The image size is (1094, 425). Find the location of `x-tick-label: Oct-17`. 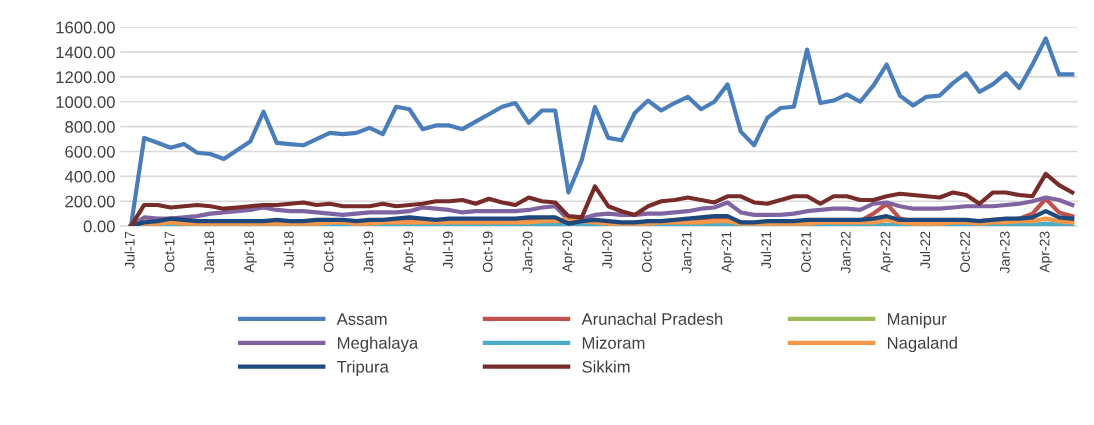

x-tick-label: Oct-17 is located at coordinates (169, 251).